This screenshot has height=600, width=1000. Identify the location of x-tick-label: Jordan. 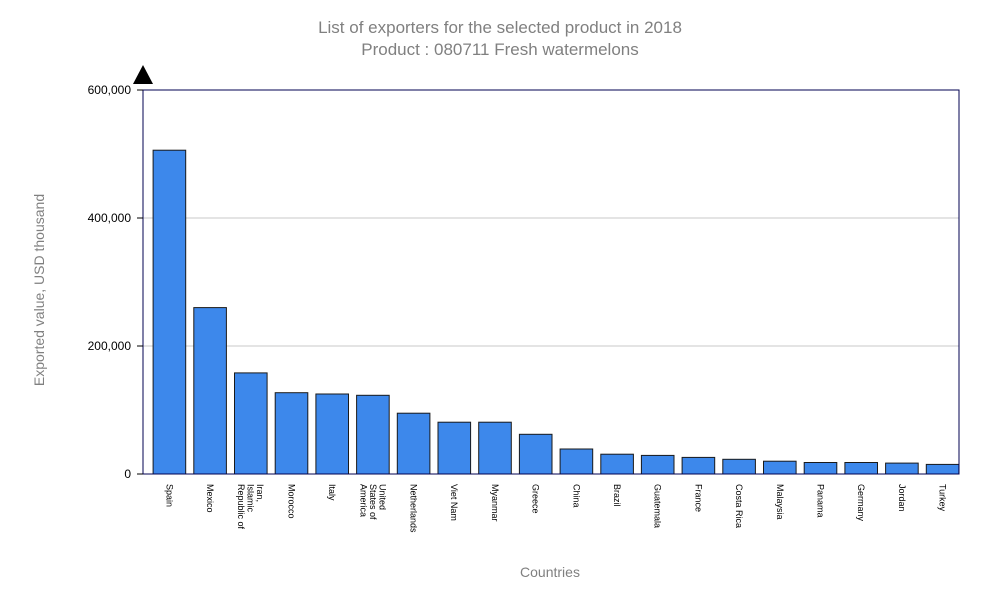
(902, 498).